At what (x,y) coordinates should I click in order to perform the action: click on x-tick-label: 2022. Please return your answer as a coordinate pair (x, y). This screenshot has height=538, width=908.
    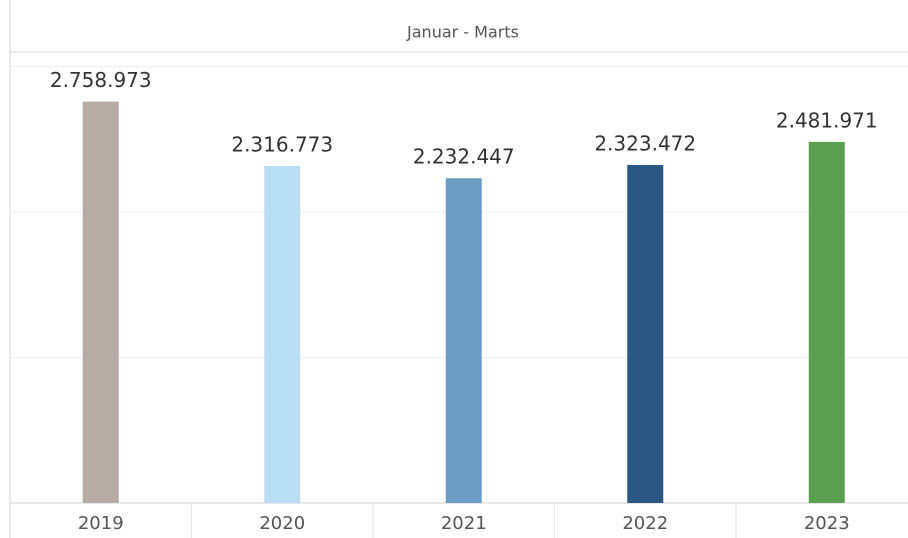
    Looking at the image, I should click on (645, 523).